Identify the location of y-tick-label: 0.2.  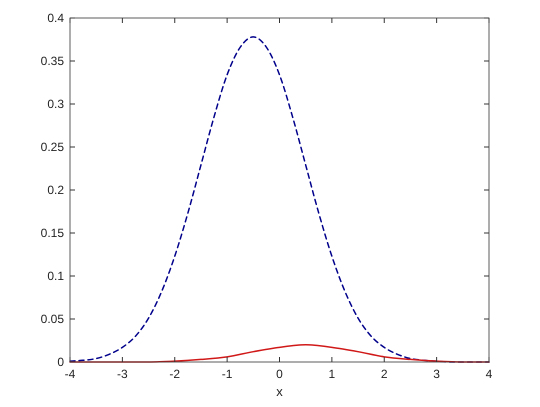
(55, 190).